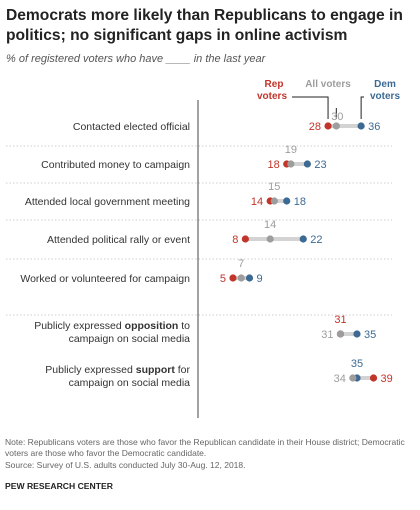  Describe the element at coordinates (272, 96) in the screenshot. I see `legend-rep-label-line2: voters` at that location.